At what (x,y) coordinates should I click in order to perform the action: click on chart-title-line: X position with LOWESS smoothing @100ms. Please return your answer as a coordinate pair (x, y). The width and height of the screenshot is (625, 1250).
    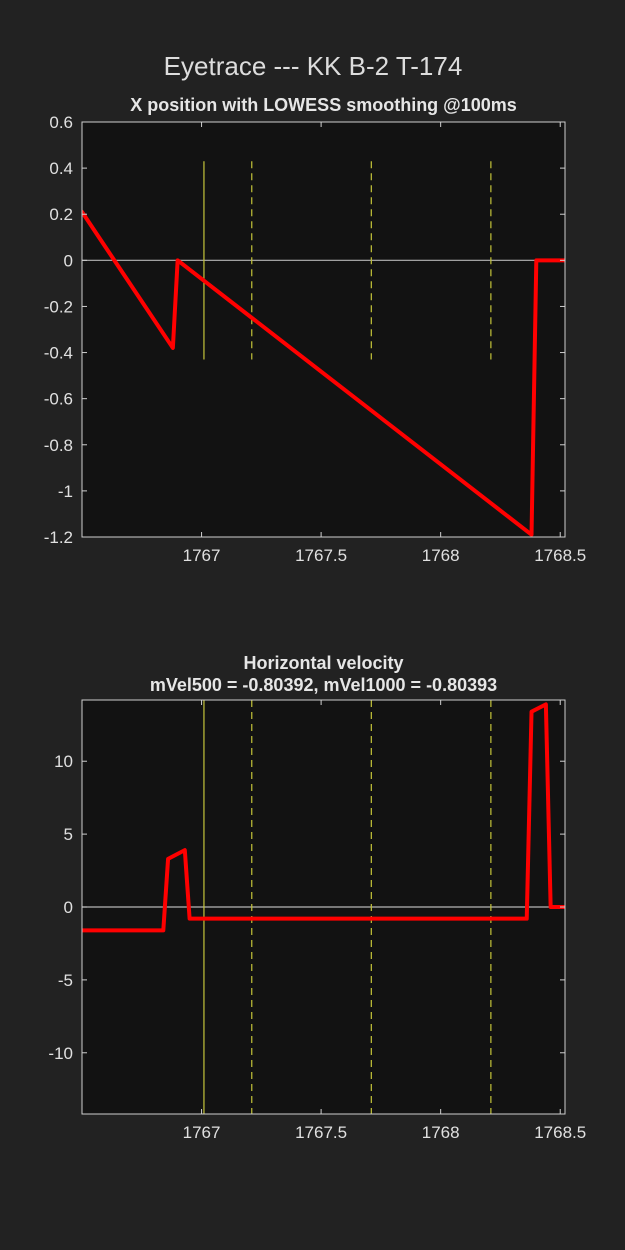
    Looking at the image, I should click on (323, 105).